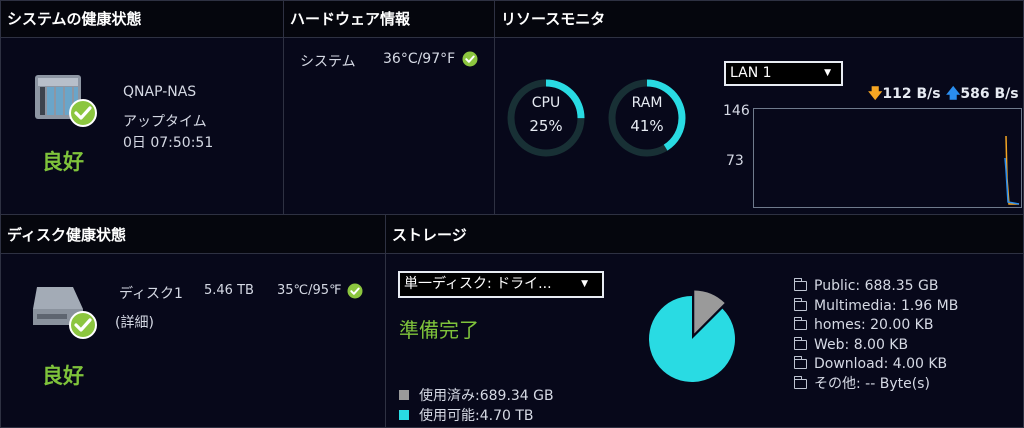 This screenshot has height=428, width=1024. What do you see at coordinates (751, 73) in the screenshot?
I see `network-select-value: LAN 1` at bounding box center [751, 73].